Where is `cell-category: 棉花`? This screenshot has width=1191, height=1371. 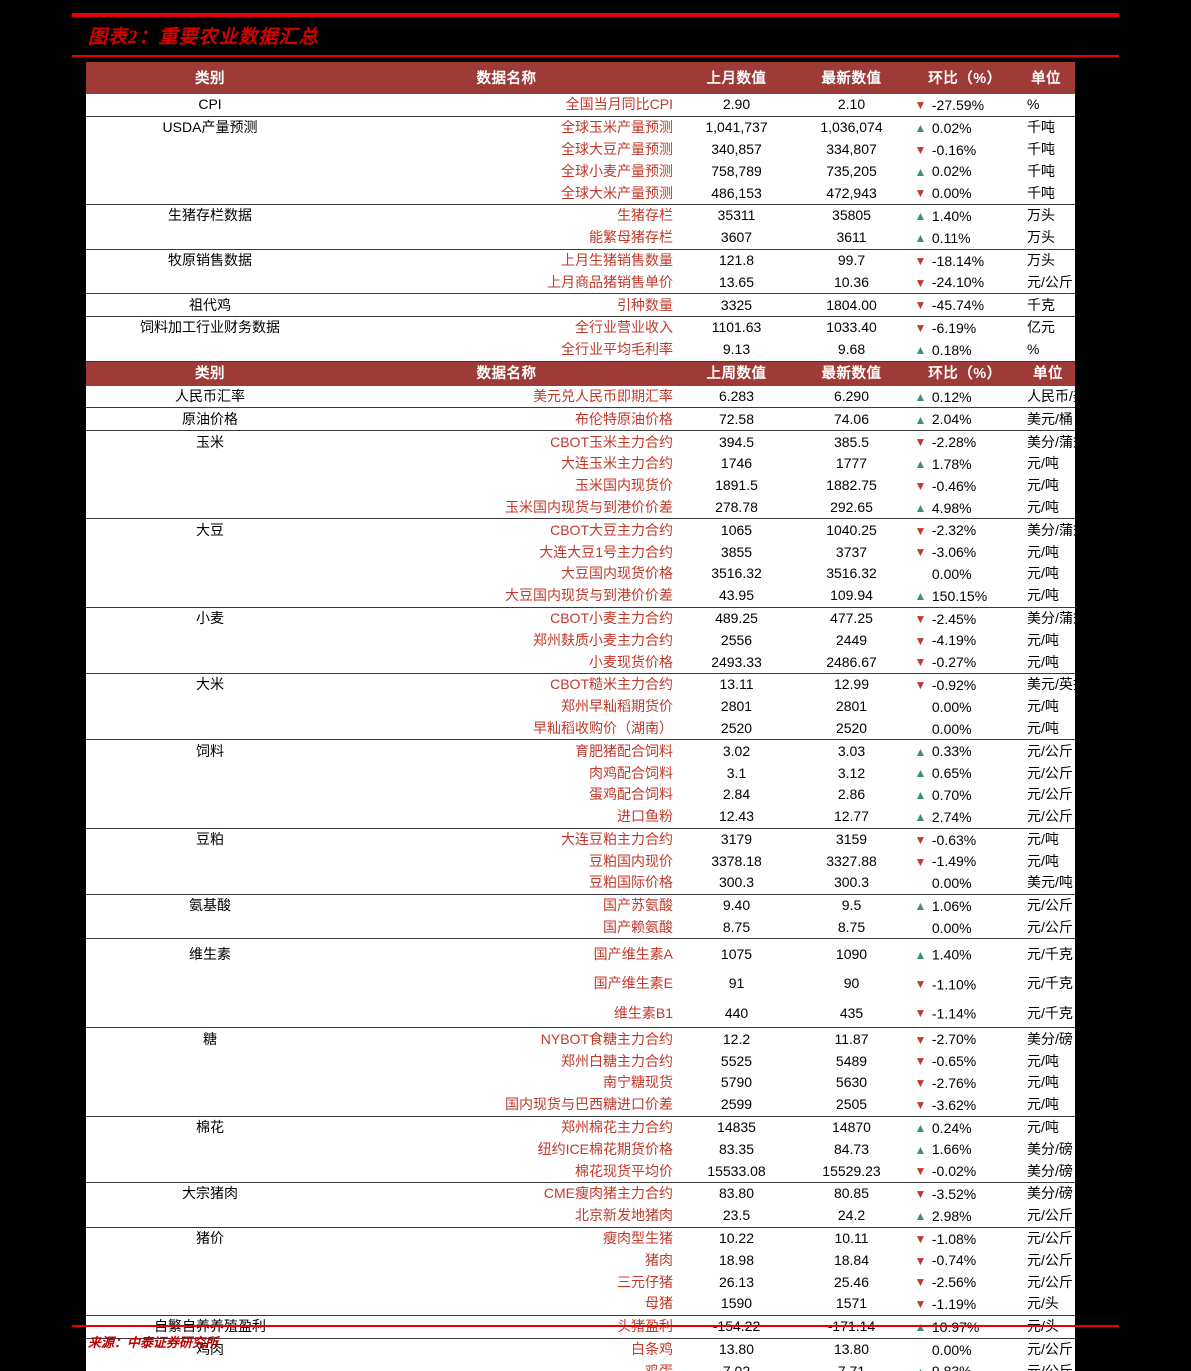 cell-category: 棉花 is located at coordinates (210, 1127).